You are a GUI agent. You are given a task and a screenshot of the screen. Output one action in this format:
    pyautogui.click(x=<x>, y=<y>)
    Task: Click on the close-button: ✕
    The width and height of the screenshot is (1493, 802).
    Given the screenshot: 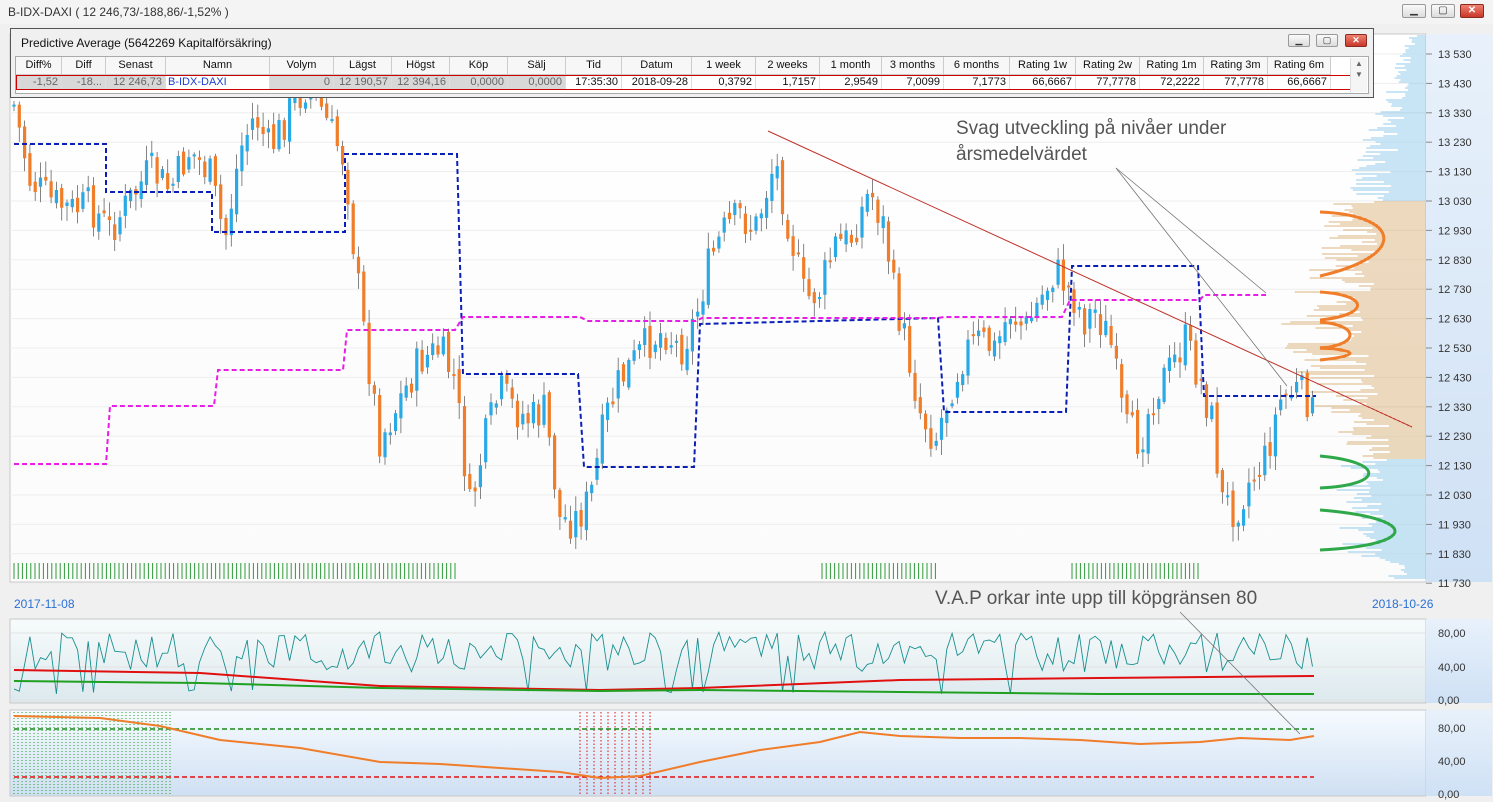 What is the action you would take?
    pyautogui.click(x=1472, y=11)
    